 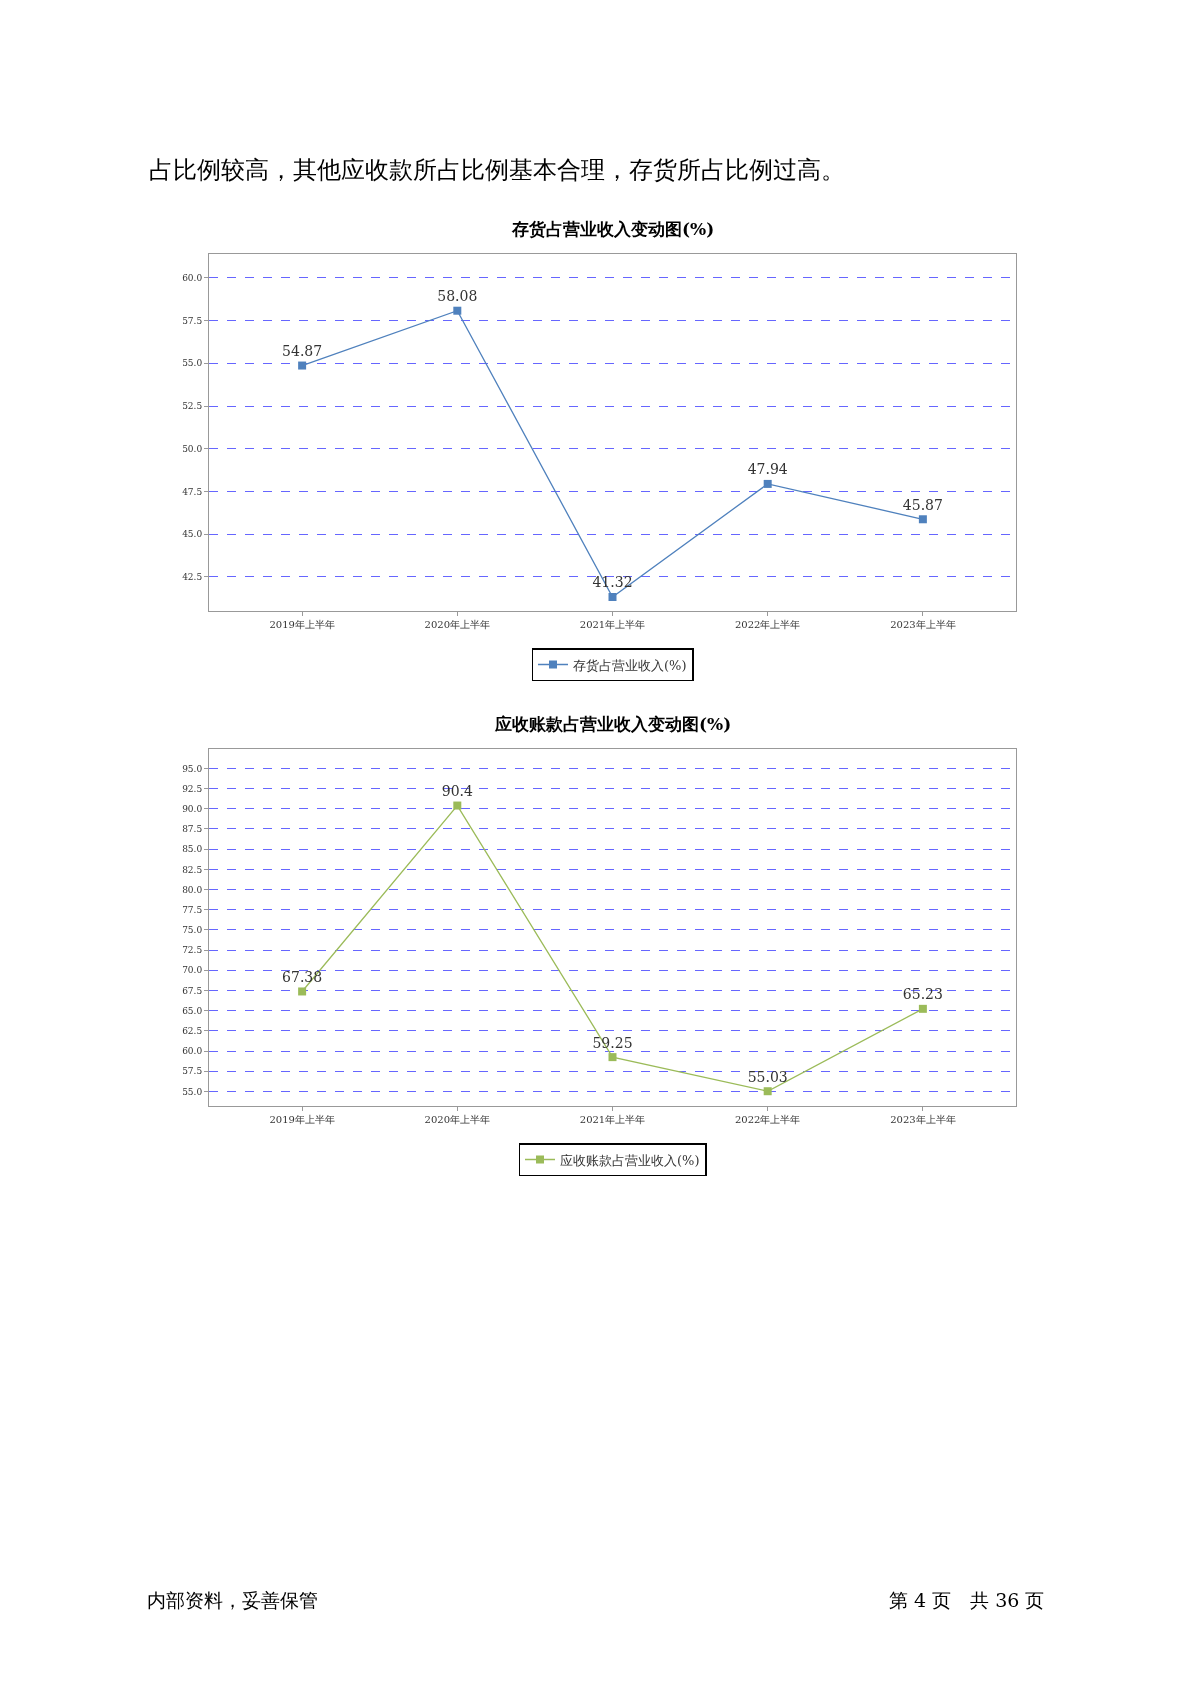 I want to click on data-label: 45.87, so click(x=922, y=504).